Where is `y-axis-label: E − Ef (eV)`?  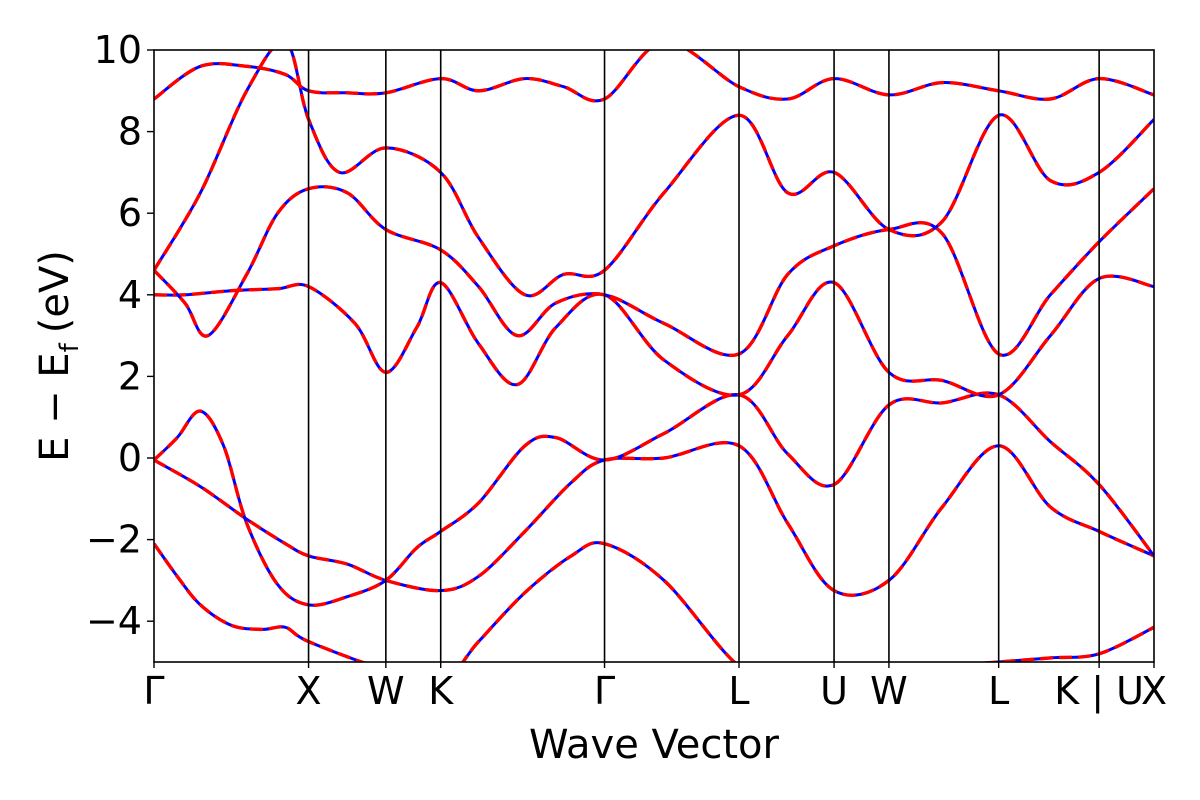 y-axis-label: E − Ef (eV) is located at coordinates (58, 356).